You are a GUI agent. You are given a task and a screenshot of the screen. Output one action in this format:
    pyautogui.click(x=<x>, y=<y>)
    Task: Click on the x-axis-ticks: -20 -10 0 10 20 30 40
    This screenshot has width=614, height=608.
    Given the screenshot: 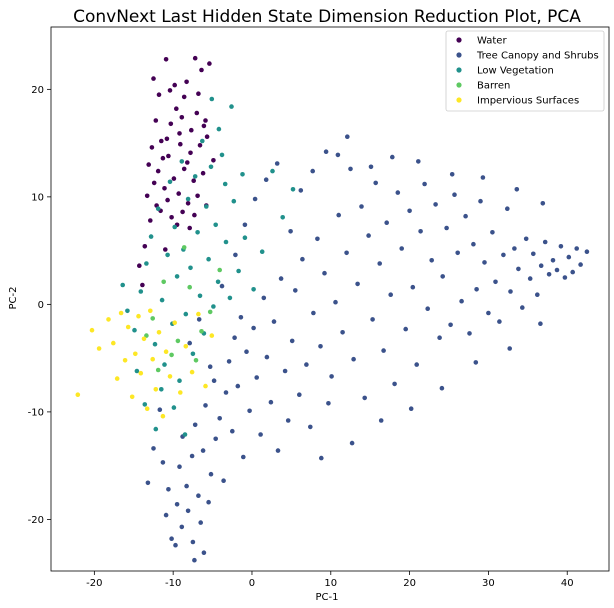 What is the action you would take?
    pyautogui.click(x=330, y=580)
    